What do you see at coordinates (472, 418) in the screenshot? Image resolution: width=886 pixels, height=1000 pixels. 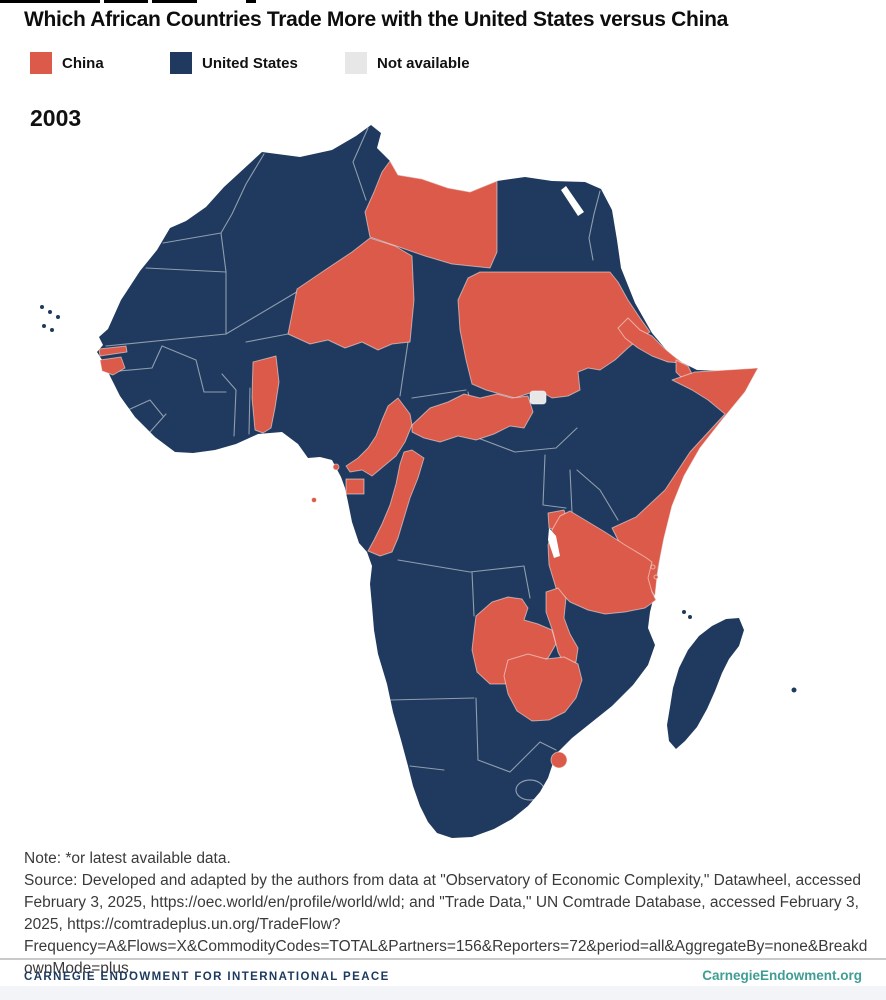 I see `region-central-african-republic` at bounding box center [472, 418].